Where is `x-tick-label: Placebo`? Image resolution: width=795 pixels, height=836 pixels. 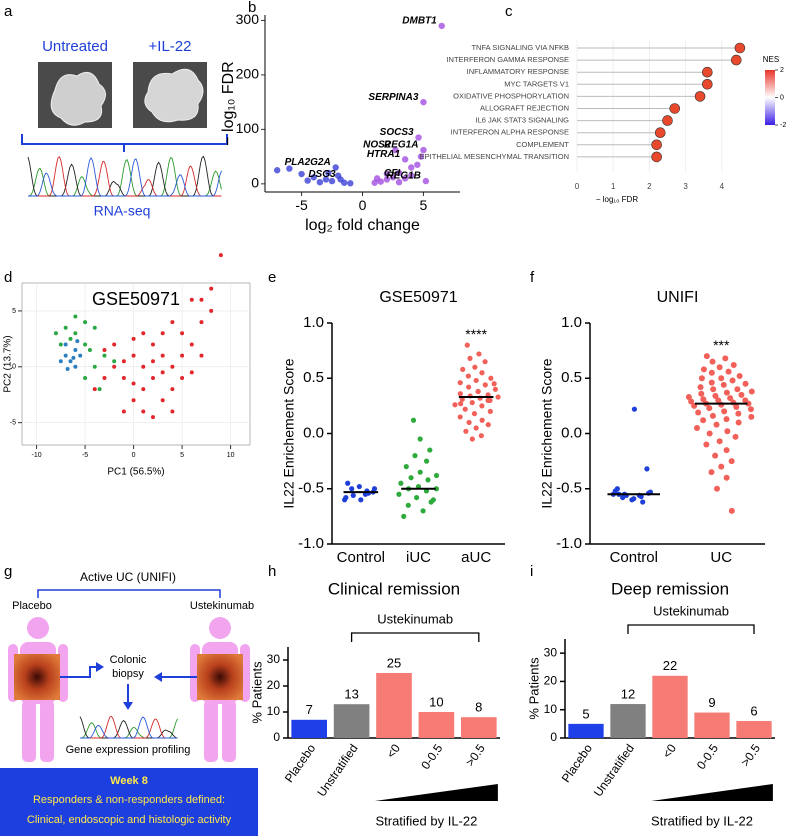
x-tick-label: Placebo is located at coordinates (577, 763).